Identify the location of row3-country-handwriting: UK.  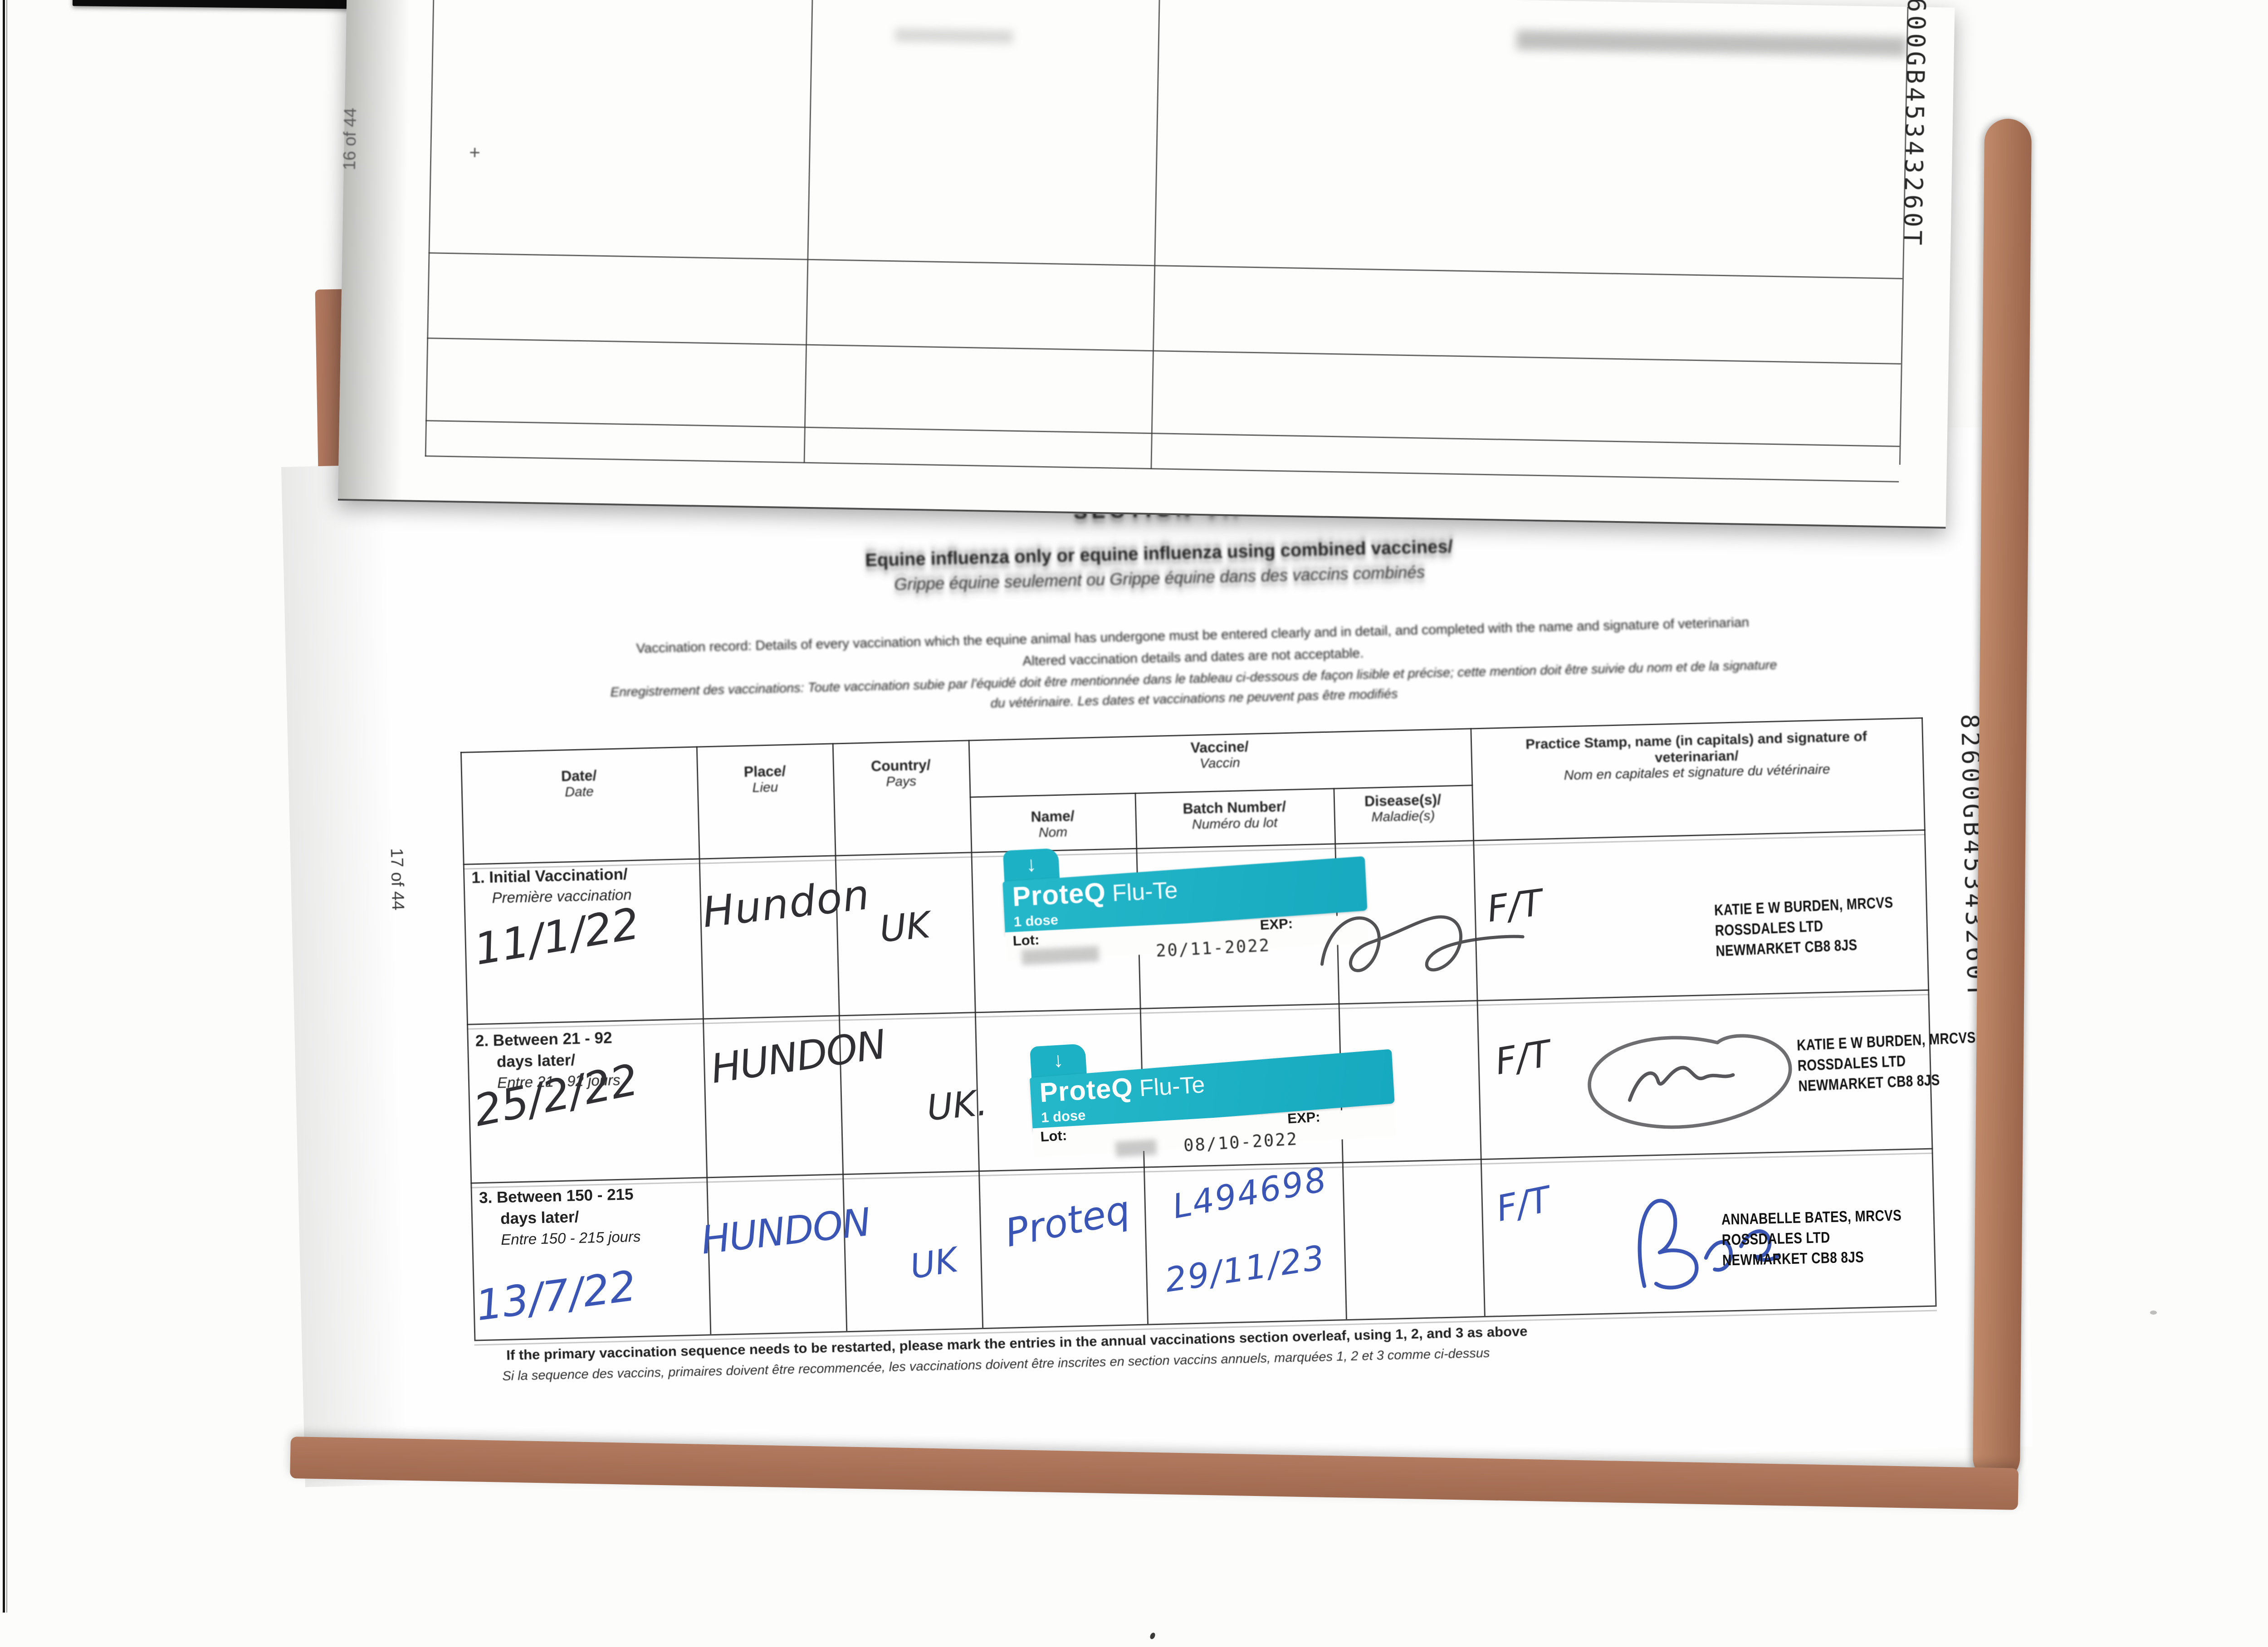
(934, 1263).